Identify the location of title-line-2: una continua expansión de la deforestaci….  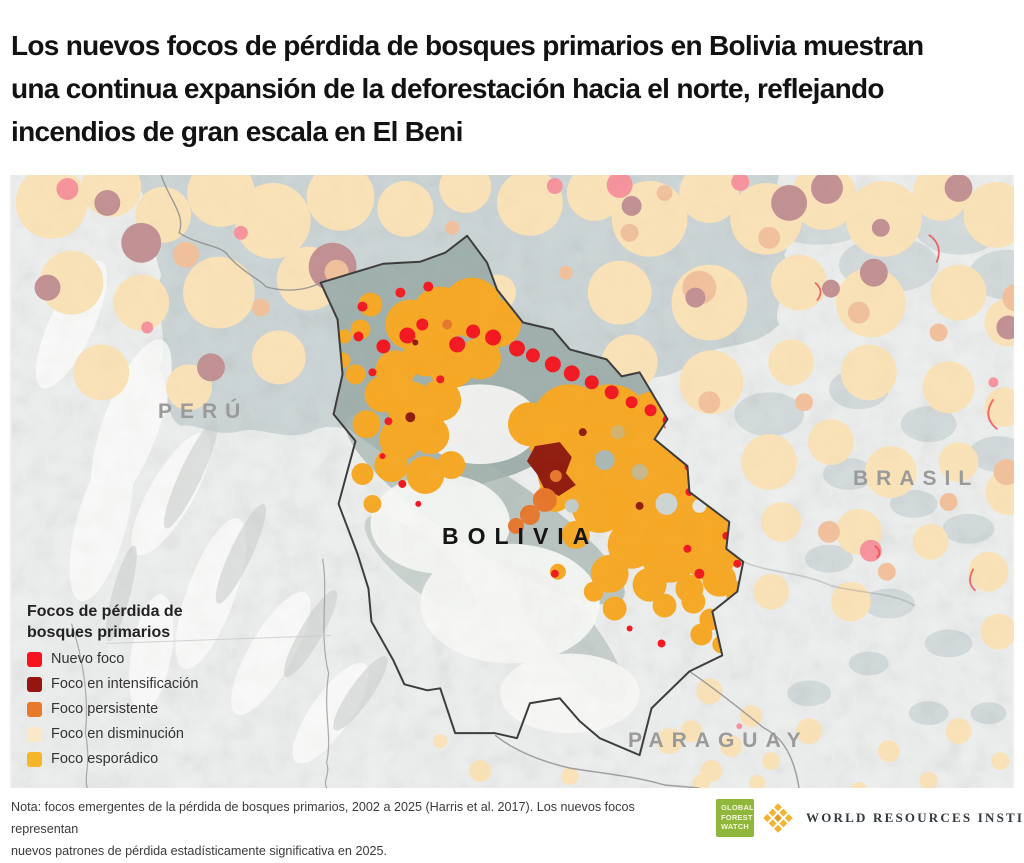
(448, 88).